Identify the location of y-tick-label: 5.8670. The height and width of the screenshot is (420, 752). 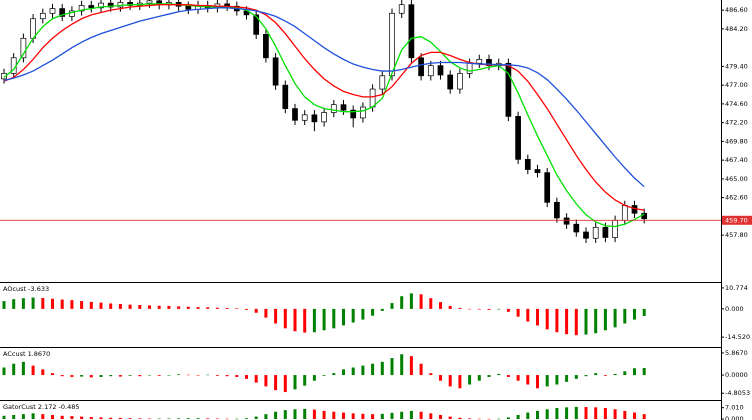
(736, 353).